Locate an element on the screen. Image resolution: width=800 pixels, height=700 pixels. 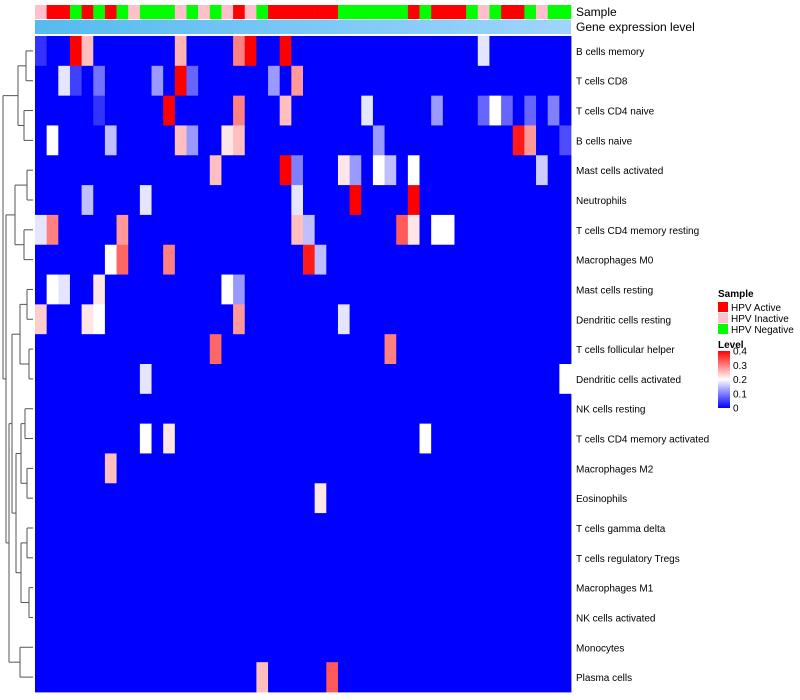
sample-annotation-cell is located at coordinates (64, 12).